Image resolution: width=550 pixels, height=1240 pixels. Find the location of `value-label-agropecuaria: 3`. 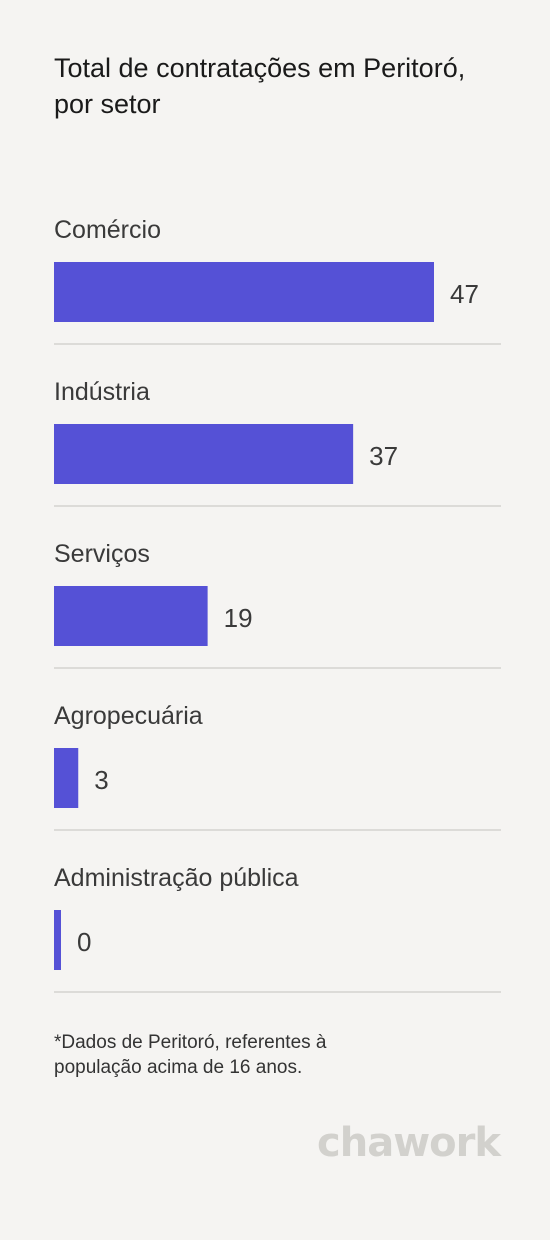

value-label-agropecuaria: 3 is located at coordinates (101, 780).